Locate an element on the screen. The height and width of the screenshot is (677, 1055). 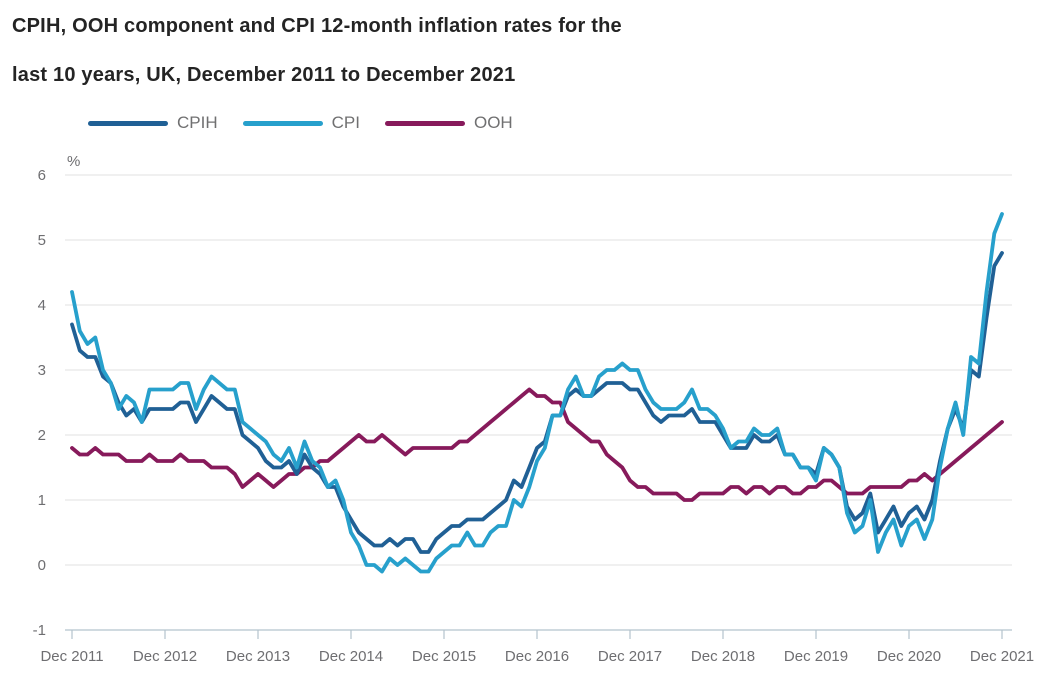
y-axis-tick-label: 5 is located at coordinates (42, 240).